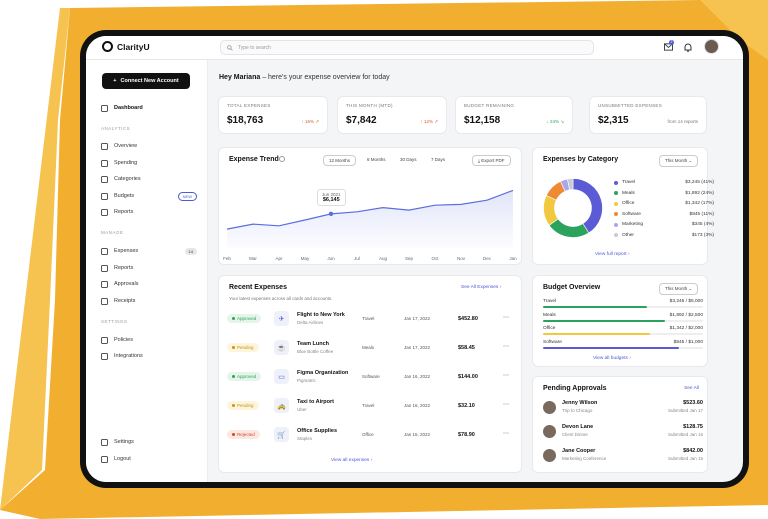 The height and width of the screenshot is (519, 768). What do you see at coordinates (149, 146) in the screenshot?
I see `sidebar-item-overview: Overview` at bounding box center [149, 146].